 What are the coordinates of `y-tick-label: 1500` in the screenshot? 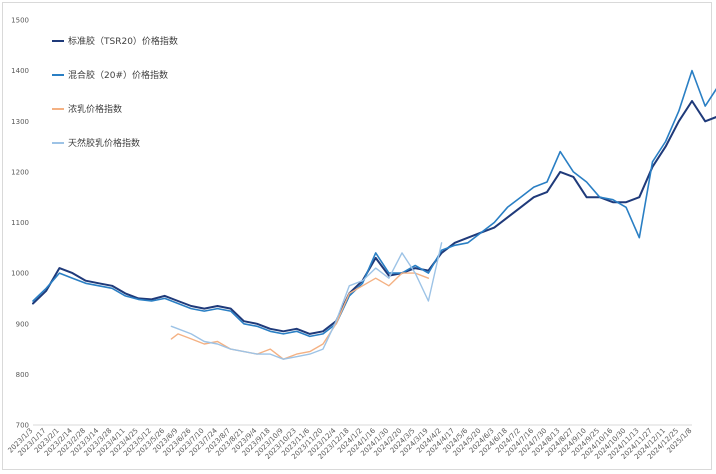 It's located at (20, 21).